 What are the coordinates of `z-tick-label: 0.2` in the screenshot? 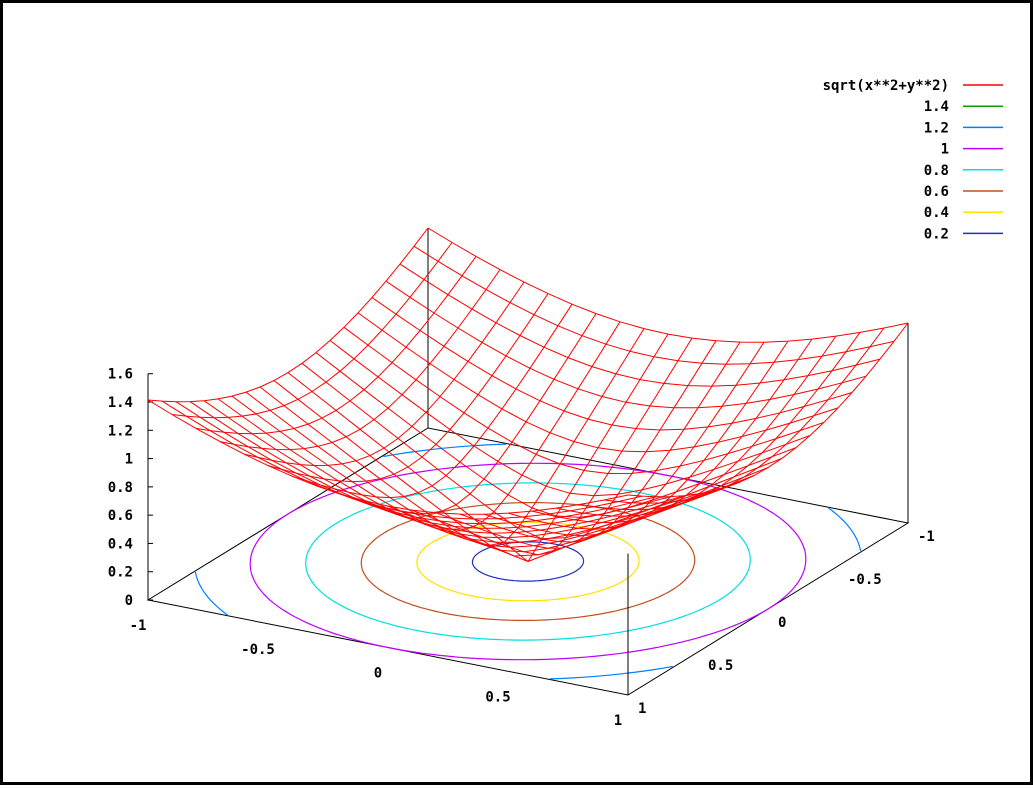 It's located at (120, 573).